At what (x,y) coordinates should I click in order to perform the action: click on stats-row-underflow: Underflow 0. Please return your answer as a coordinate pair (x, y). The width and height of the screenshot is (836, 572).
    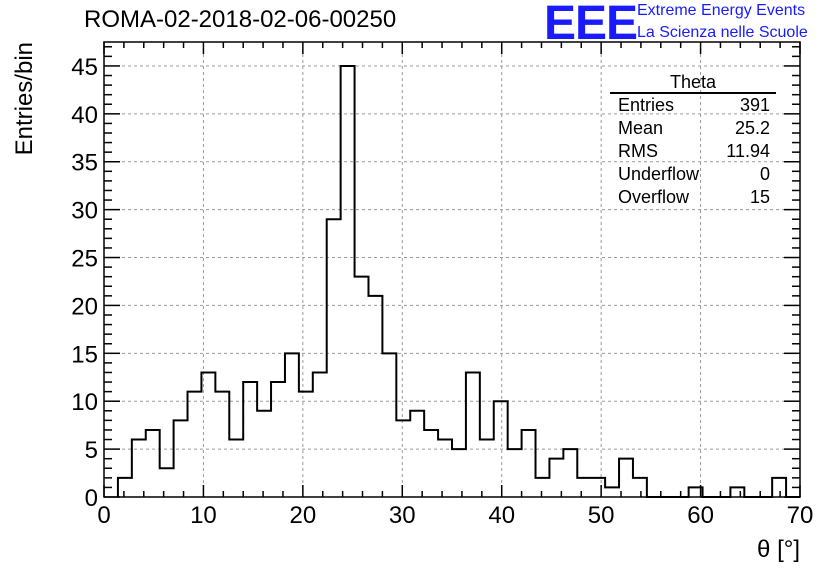
    Looking at the image, I should click on (693, 174).